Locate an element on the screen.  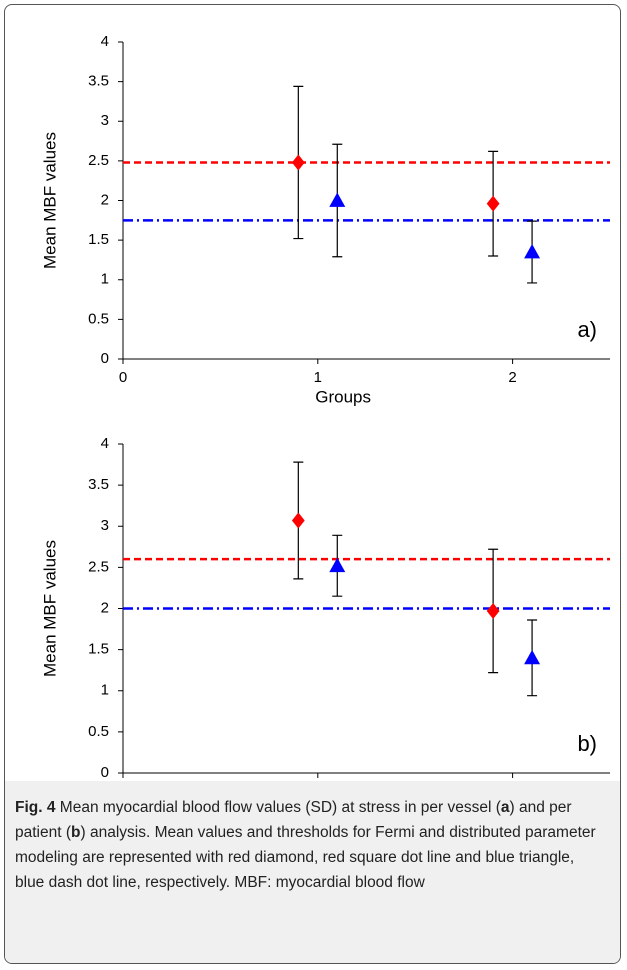
x-tick-label: 2 is located at coordinates (512, 377).